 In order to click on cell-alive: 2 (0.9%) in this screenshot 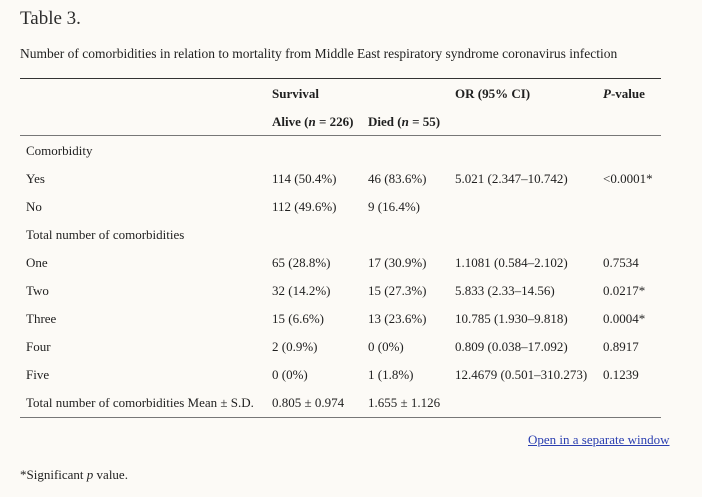, I will do `click(295, 346)`.